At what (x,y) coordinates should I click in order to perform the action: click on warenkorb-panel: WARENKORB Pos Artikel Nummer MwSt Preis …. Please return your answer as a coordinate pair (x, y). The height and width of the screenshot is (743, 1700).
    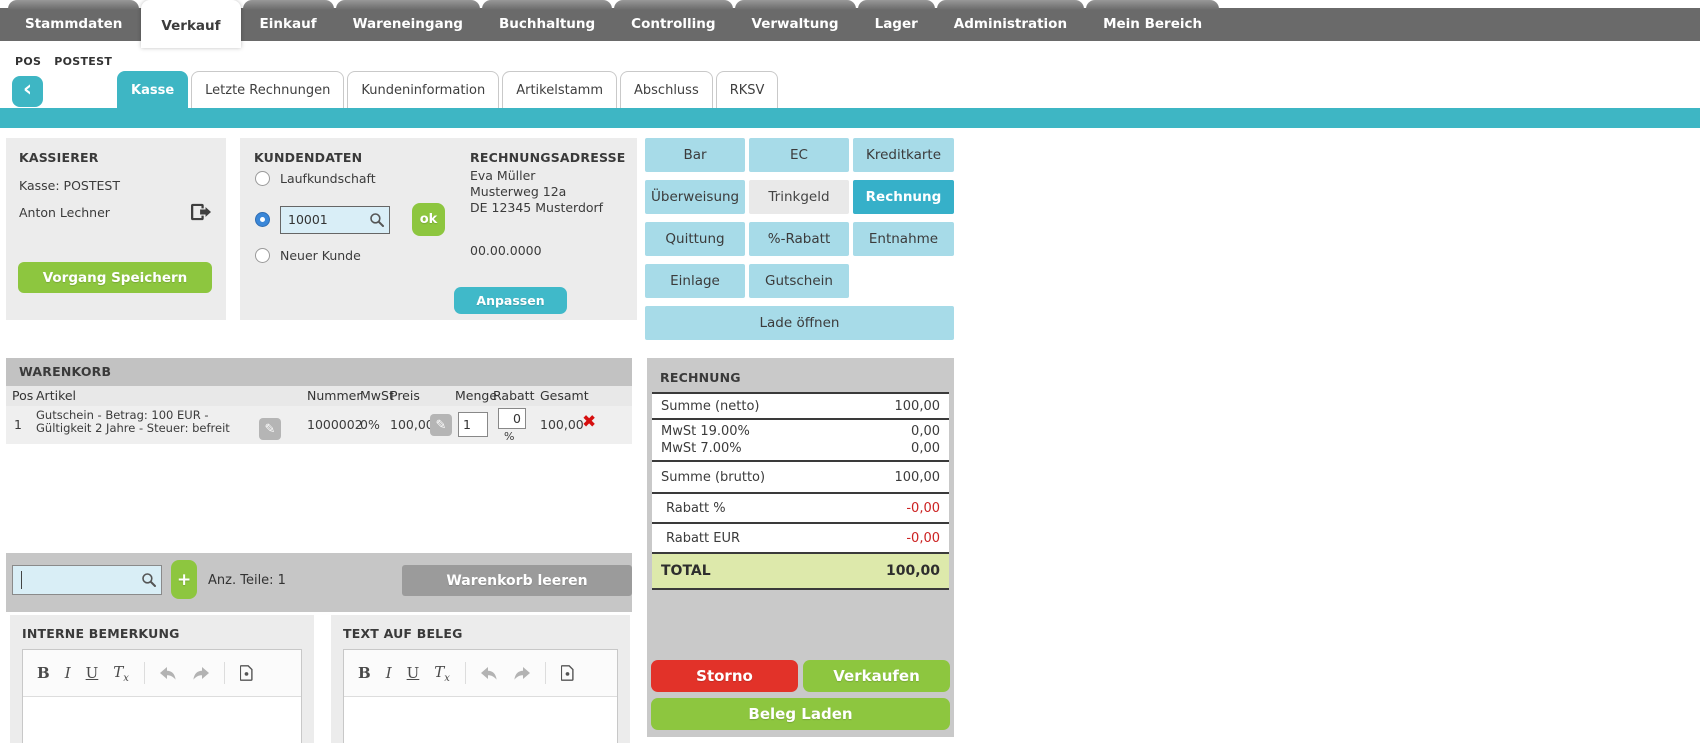
    Looking at the image, I should click on (319, 485).